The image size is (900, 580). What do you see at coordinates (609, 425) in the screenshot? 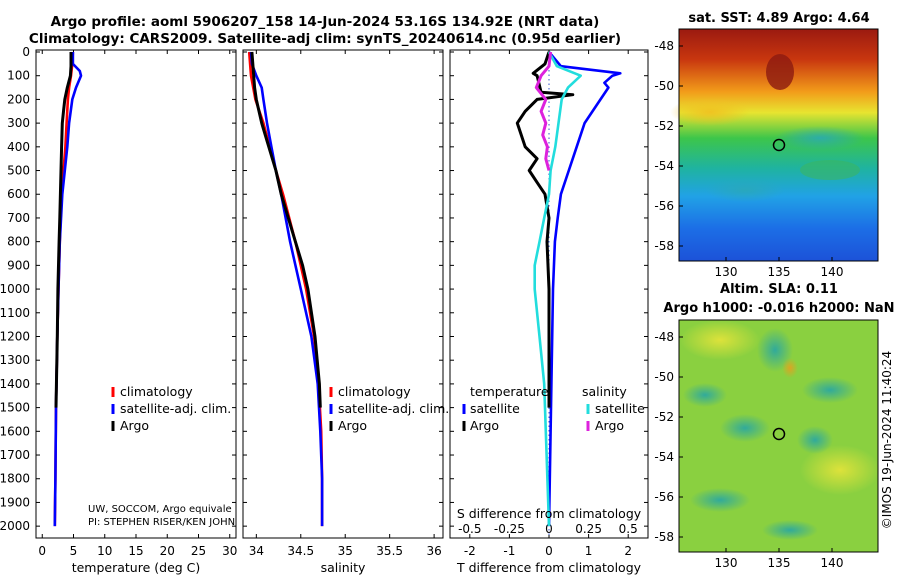
I see `legend-label-sal-argo: Argo` at bounding box center [609, 425].